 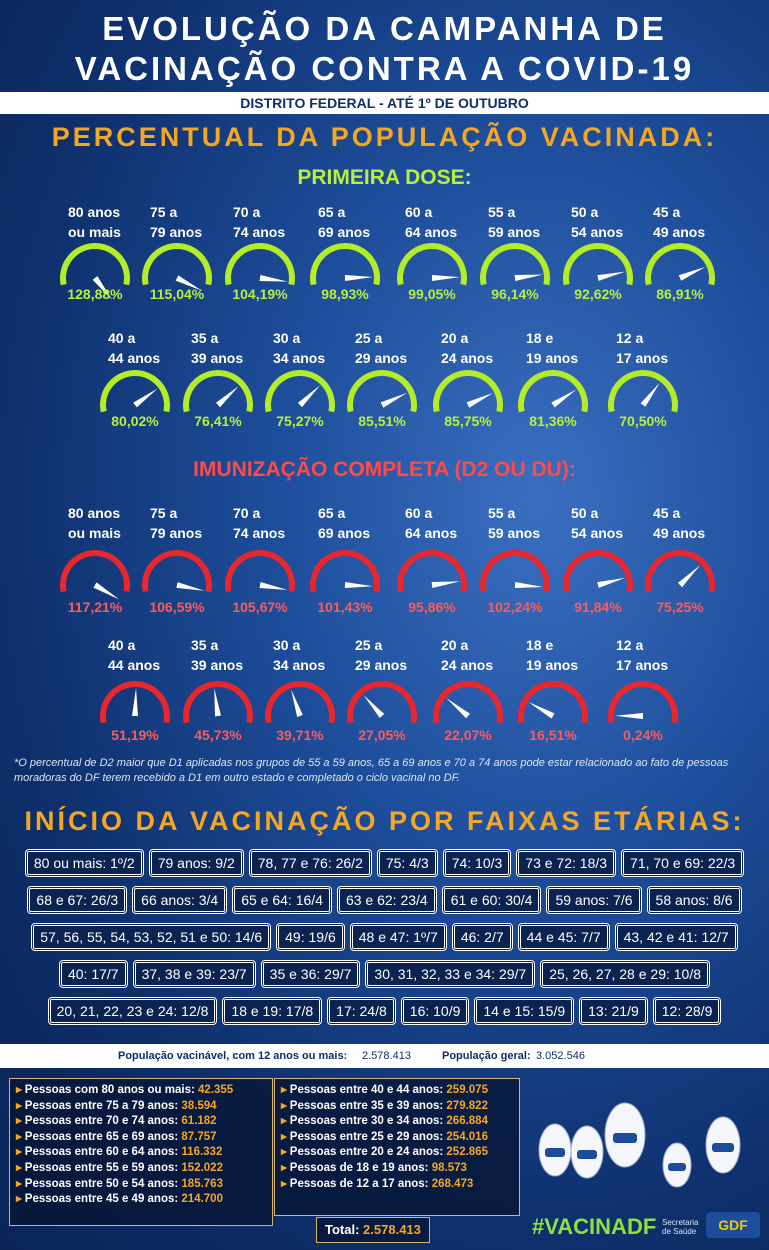 I want to click on gauge-label: 34 anos, so click(x=299, y=358).